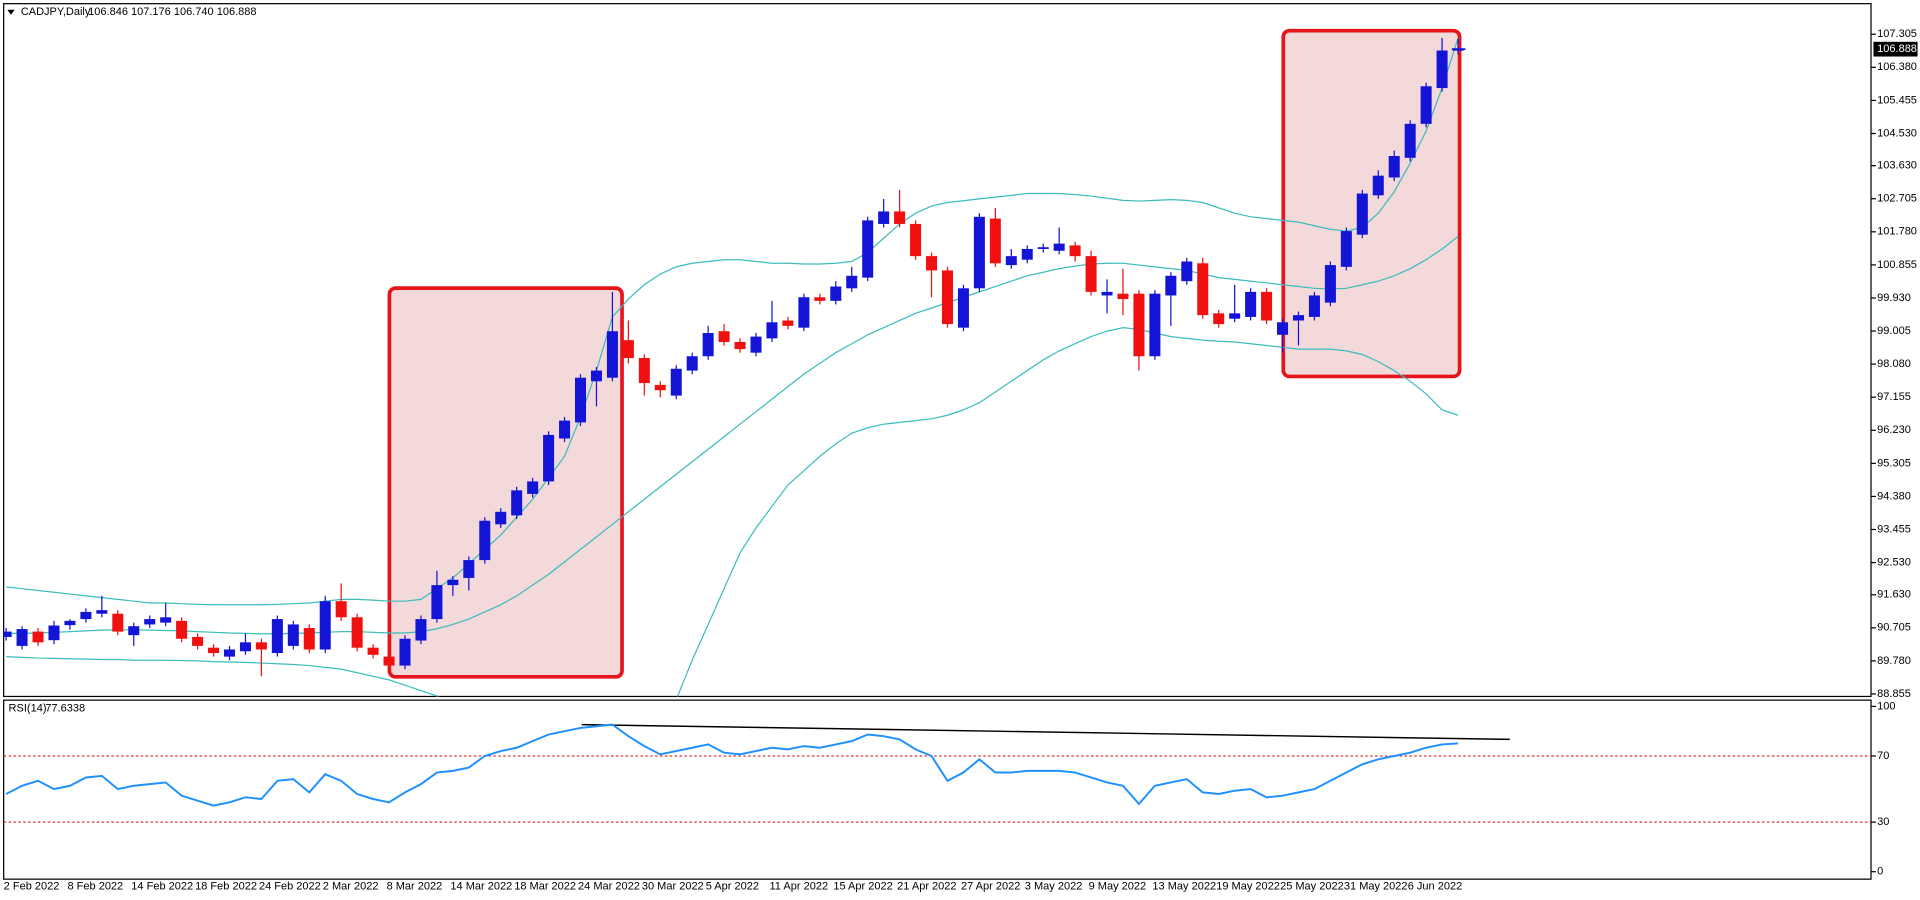  I want to click on y-tick-label: 91.630, so click(1894, 595).